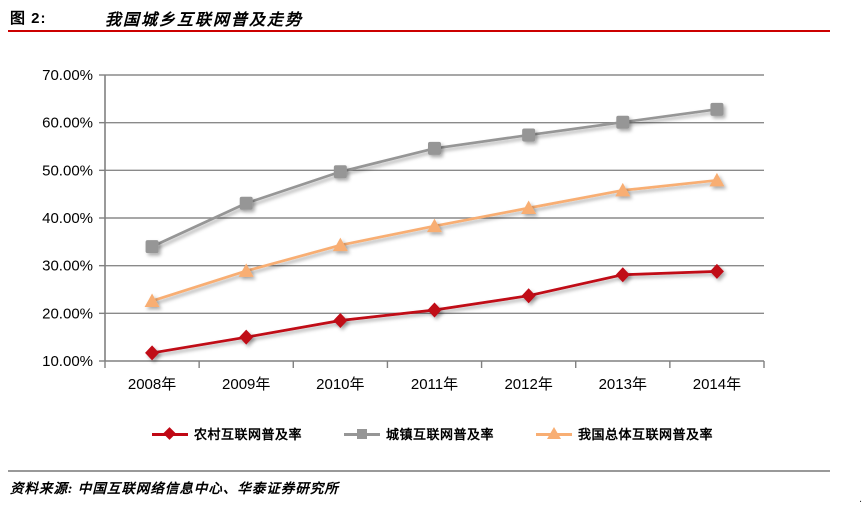 The image size is (865, 506). I want to click on title-underline, so click(419, 31).